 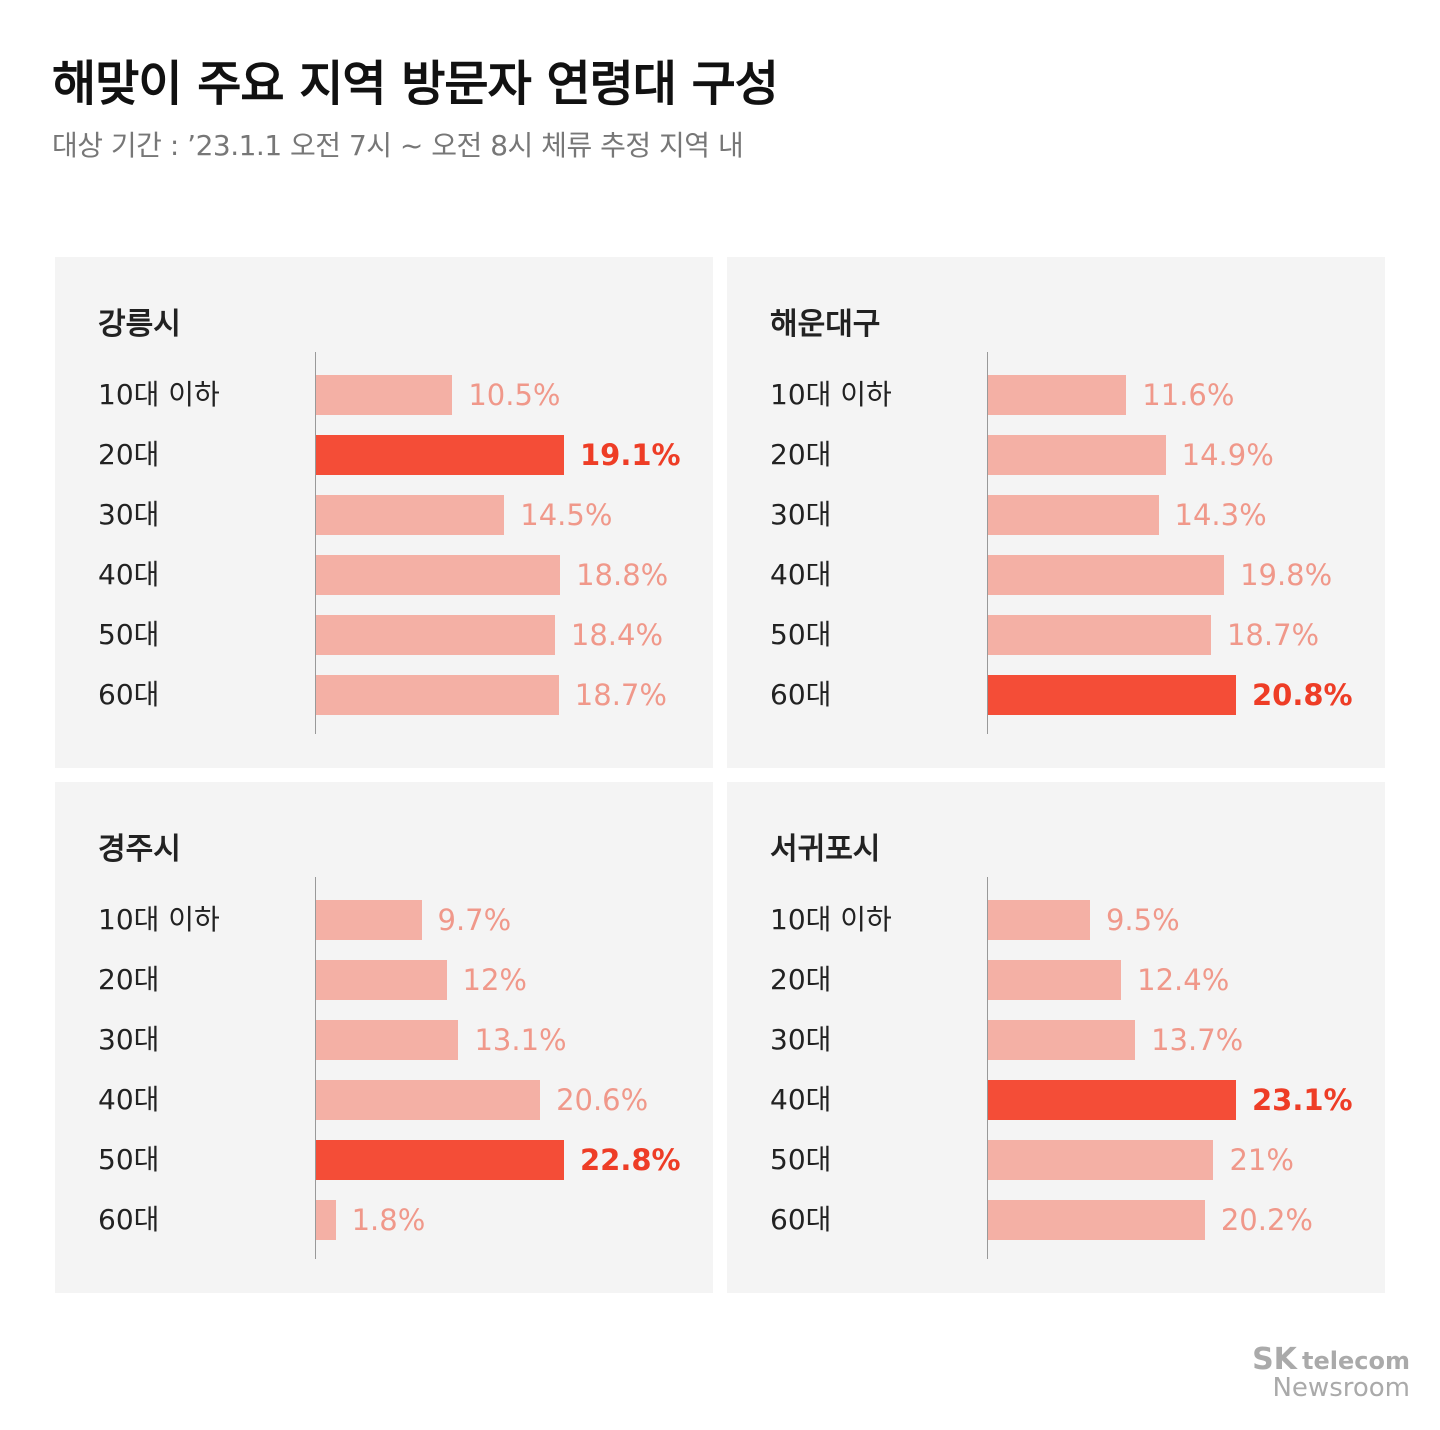 What do you see at coordinates (566, 515) in the screenshot?
I see `data-label: 14.5%` at bounding box center [566, 515].